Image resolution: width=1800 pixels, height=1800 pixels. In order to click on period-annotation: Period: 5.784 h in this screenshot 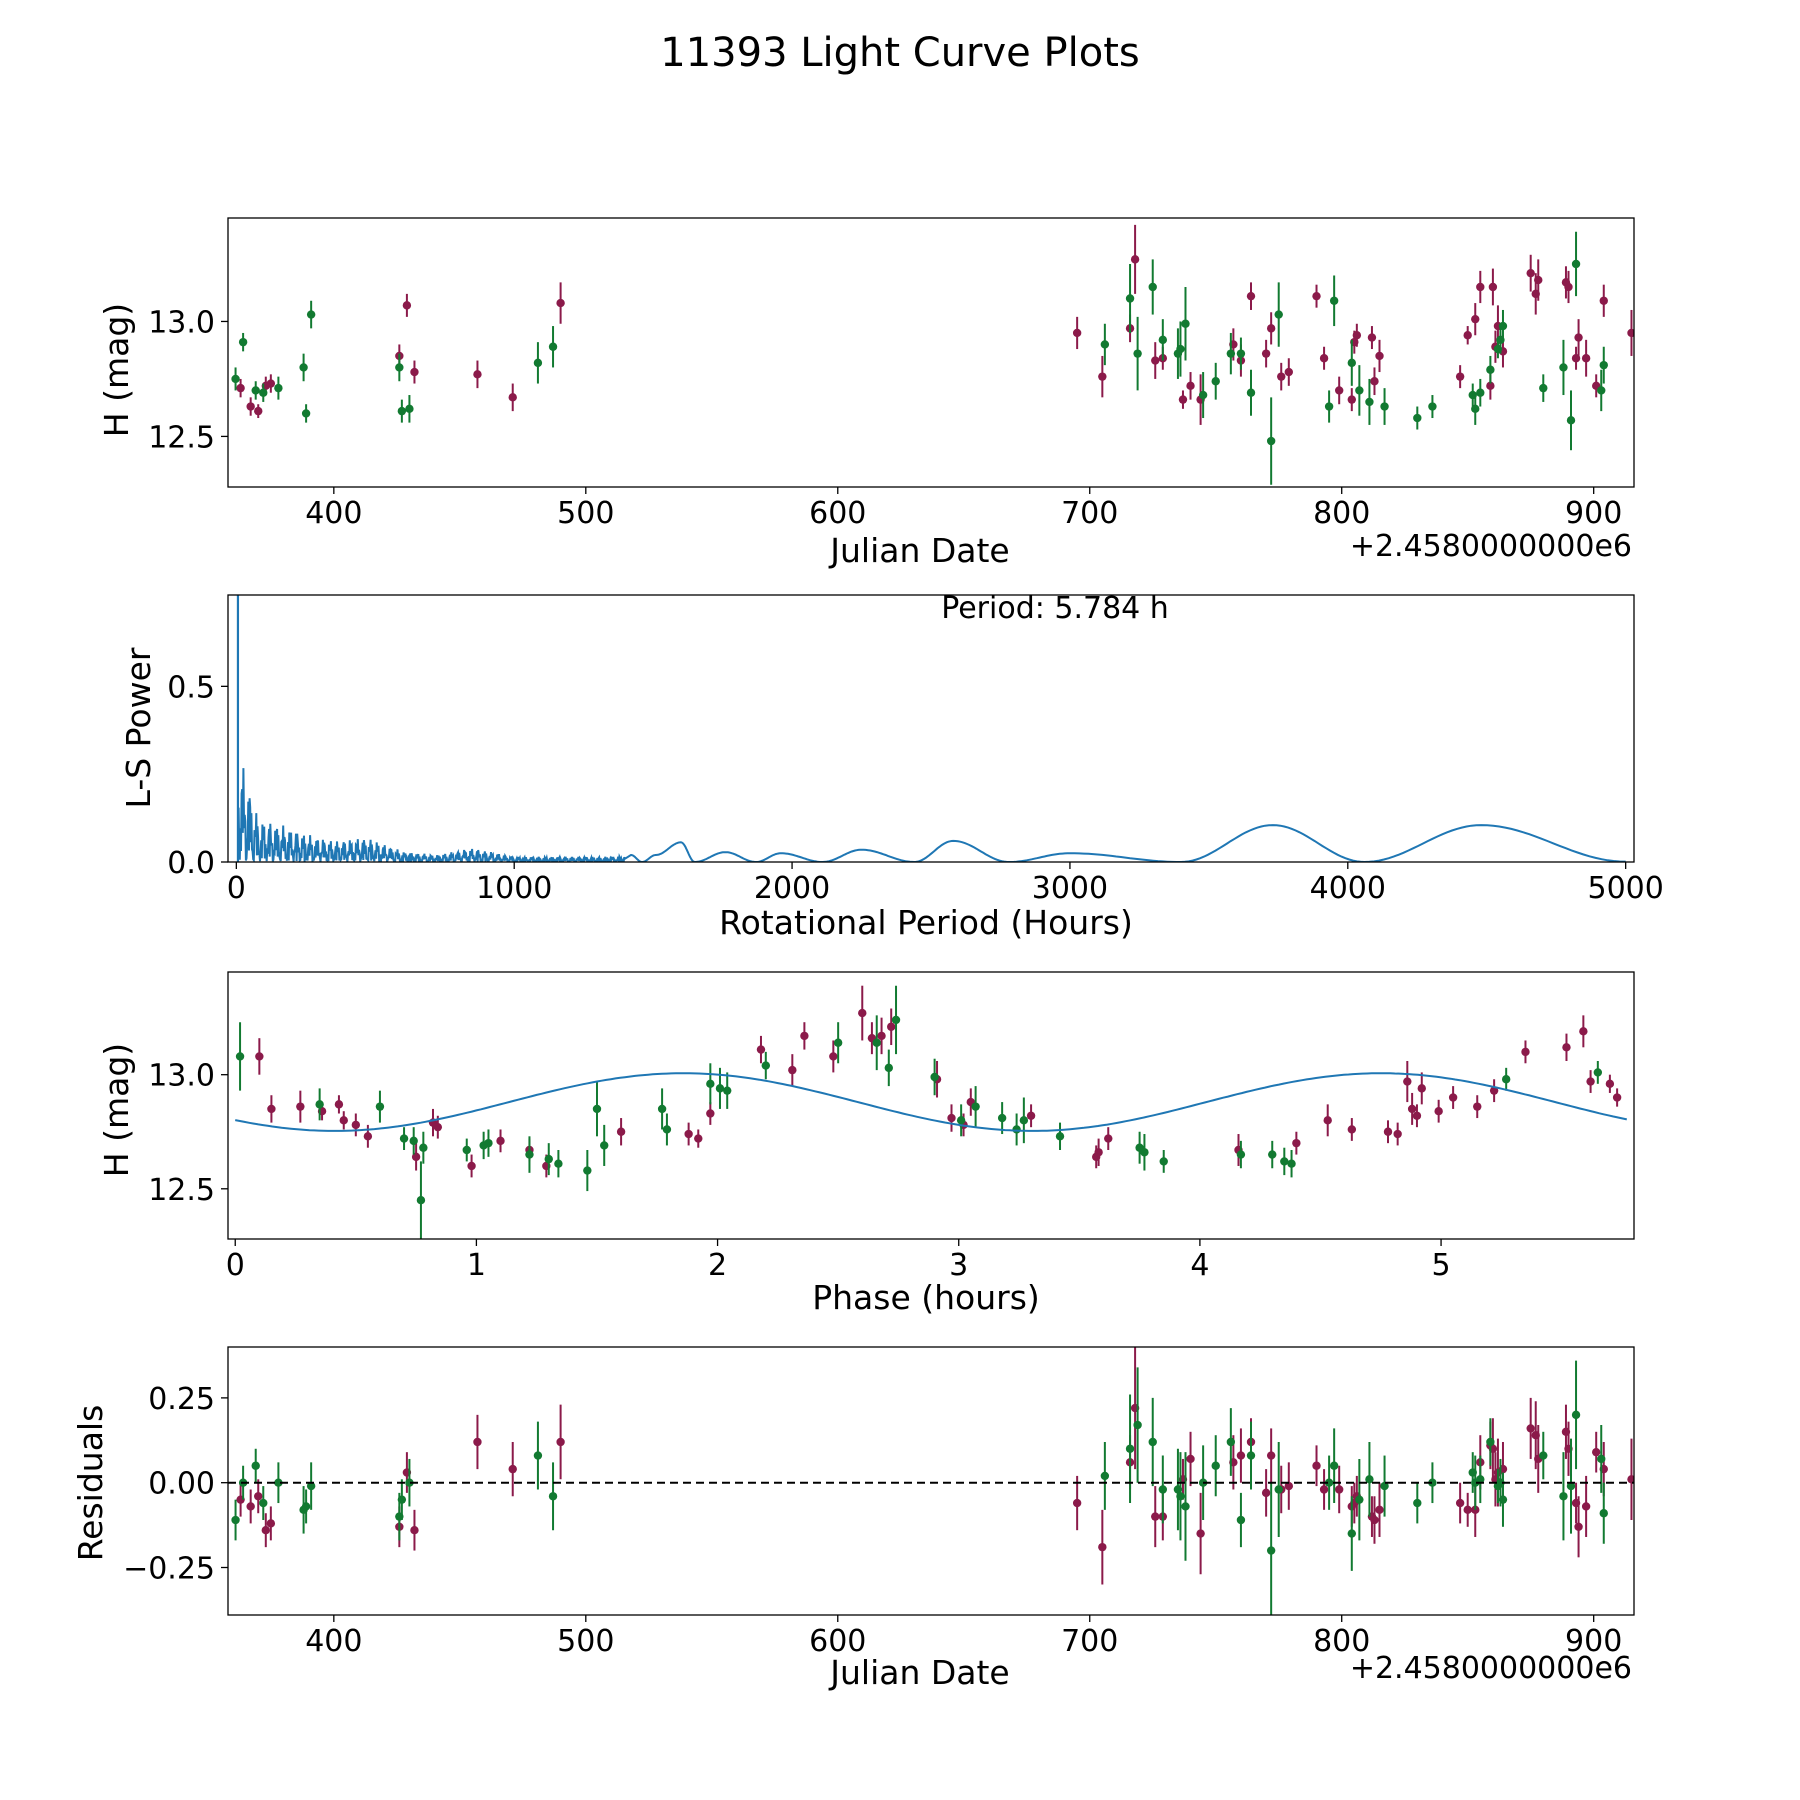, I will do `click(1055, 608)`.